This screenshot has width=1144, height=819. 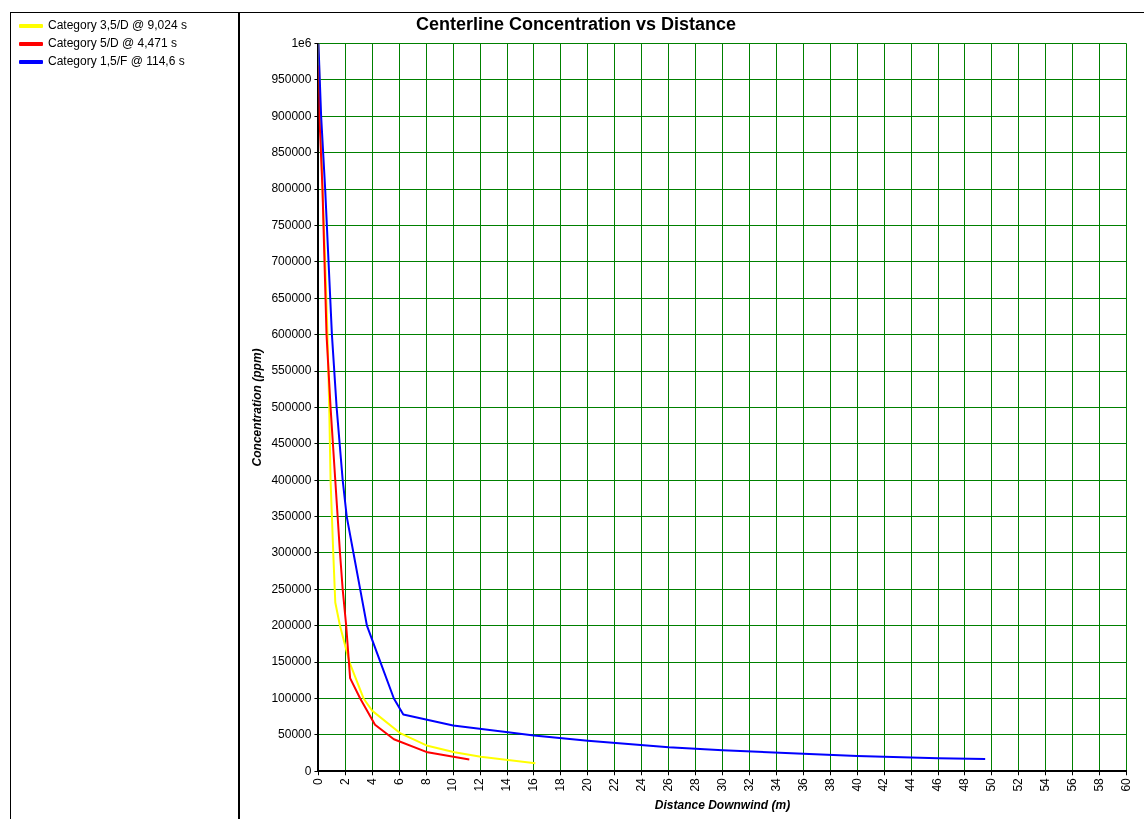 I want to click on x-tick-label: 10, so click(x=452, y=784).